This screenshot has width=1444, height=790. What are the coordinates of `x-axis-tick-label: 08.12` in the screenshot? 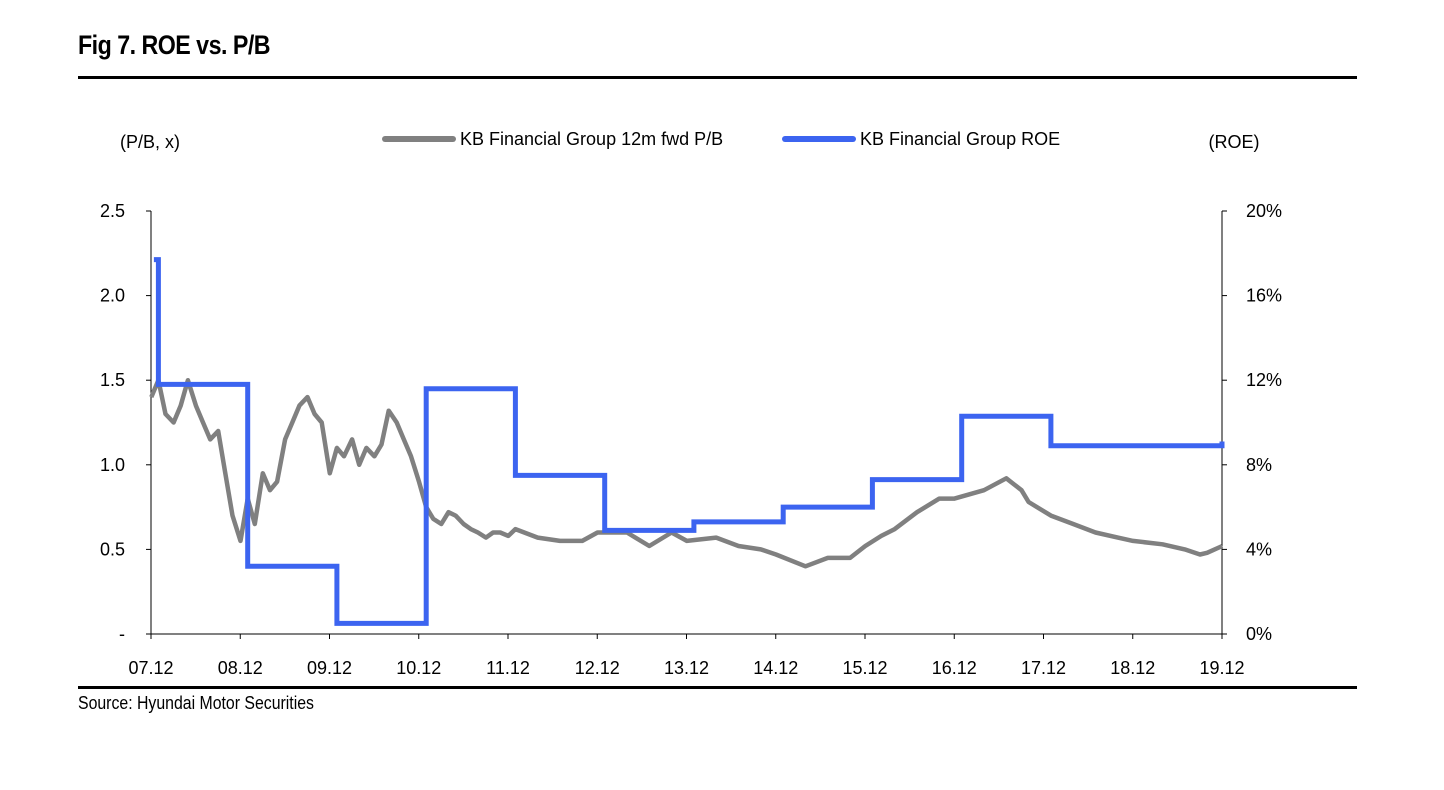 It's located at (240, 668).